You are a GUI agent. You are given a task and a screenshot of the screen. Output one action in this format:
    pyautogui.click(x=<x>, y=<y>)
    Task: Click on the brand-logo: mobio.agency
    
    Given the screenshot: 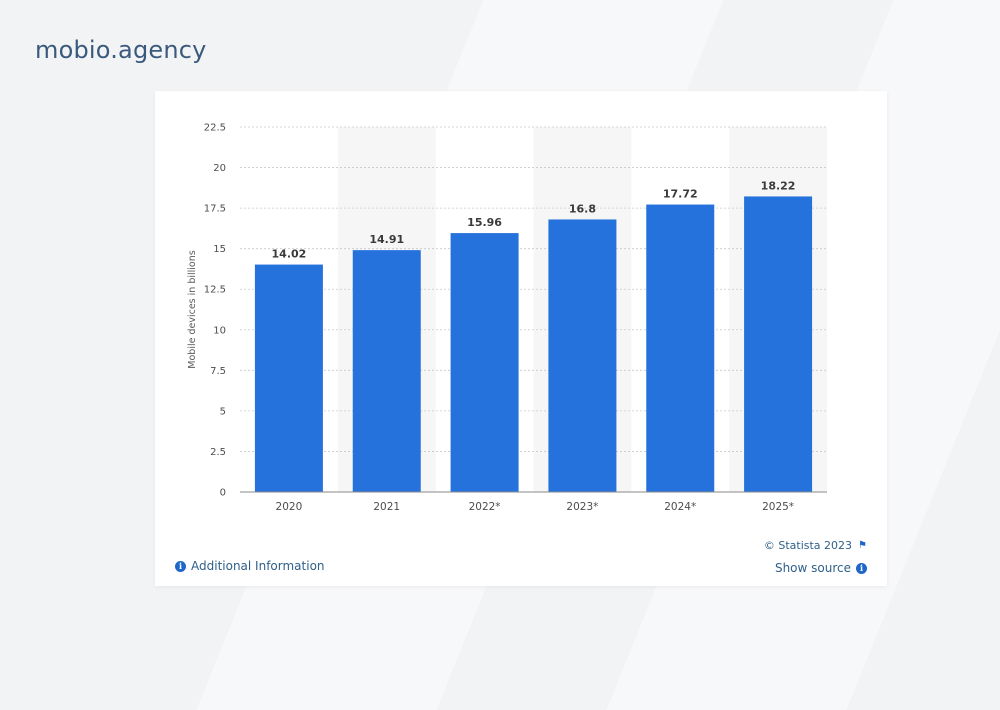 What is the action you would take?
    pyautogui.click(x=121, y=50)
    